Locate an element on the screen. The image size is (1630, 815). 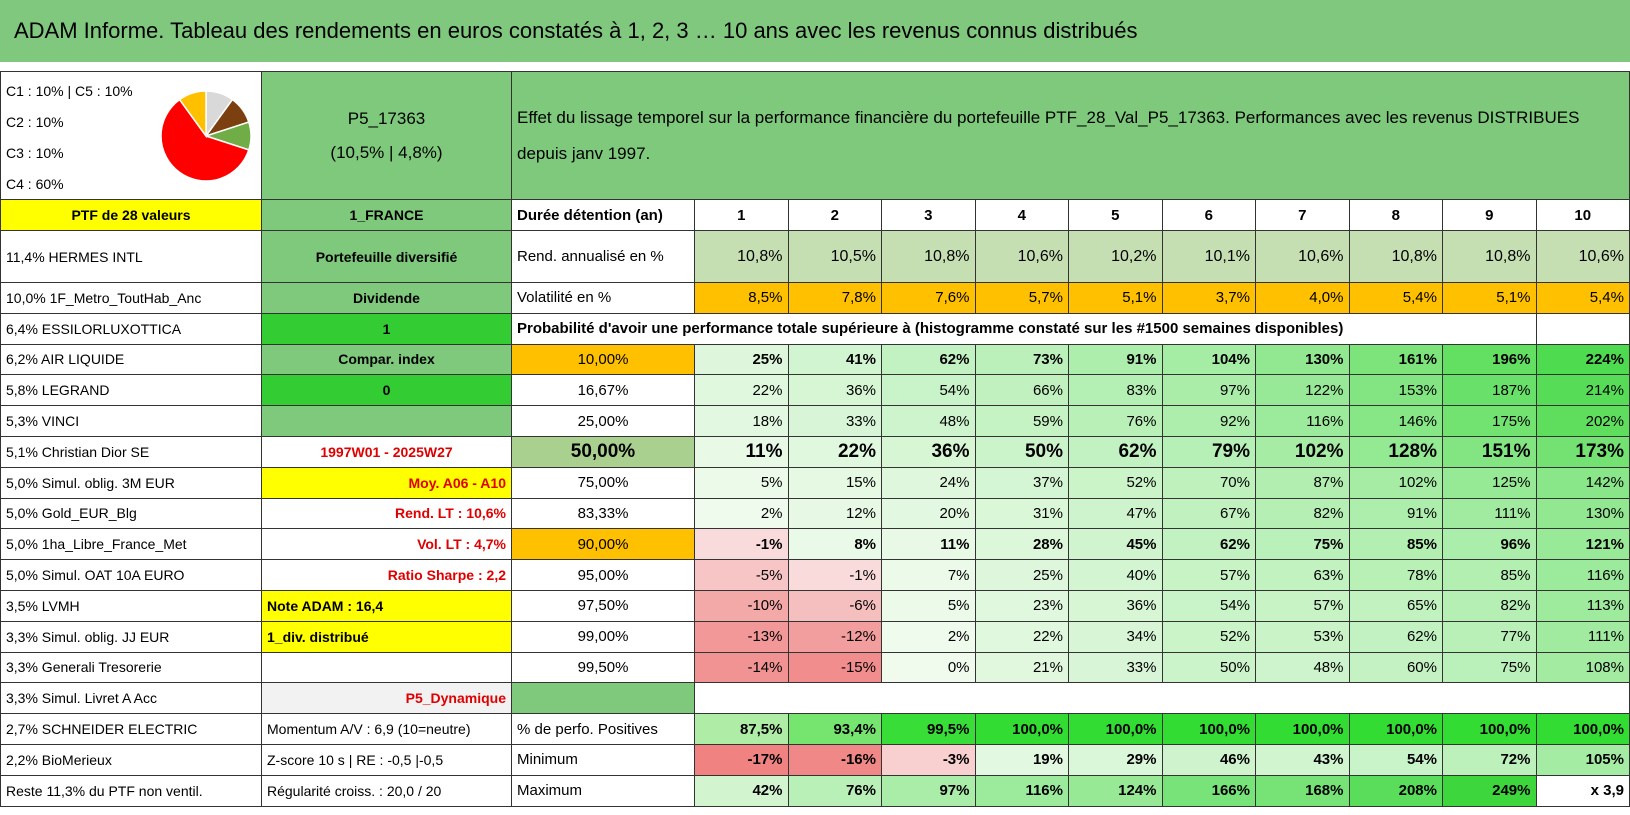
info: Momentum A/V : 6,9 (10=neutre) is located at coordinates (387, 729).